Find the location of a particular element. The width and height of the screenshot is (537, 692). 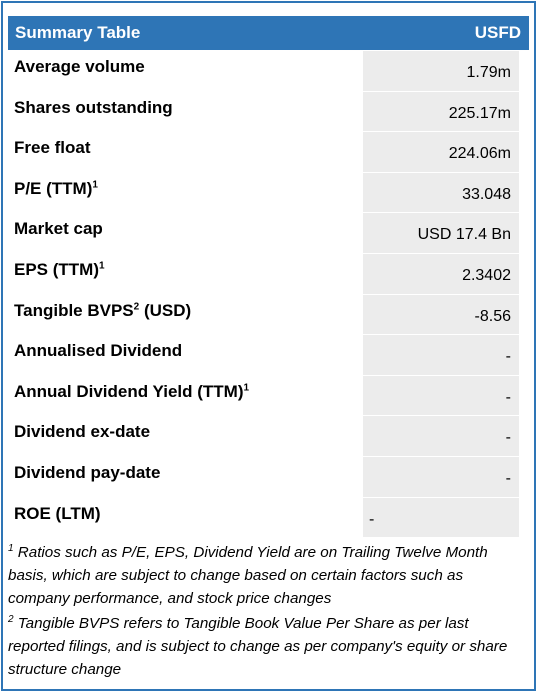

row-value: 1.79m is located at coordinates (441, 71).